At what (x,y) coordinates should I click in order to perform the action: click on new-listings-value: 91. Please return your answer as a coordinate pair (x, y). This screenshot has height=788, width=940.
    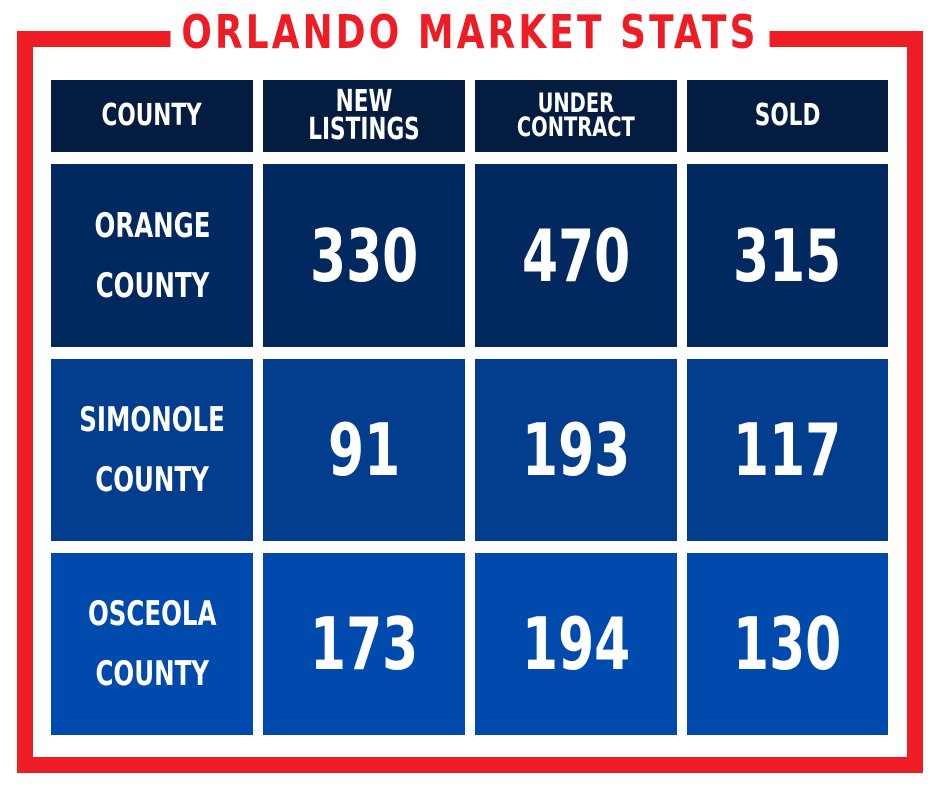
    Looking at the image, I should click on (364, 450).